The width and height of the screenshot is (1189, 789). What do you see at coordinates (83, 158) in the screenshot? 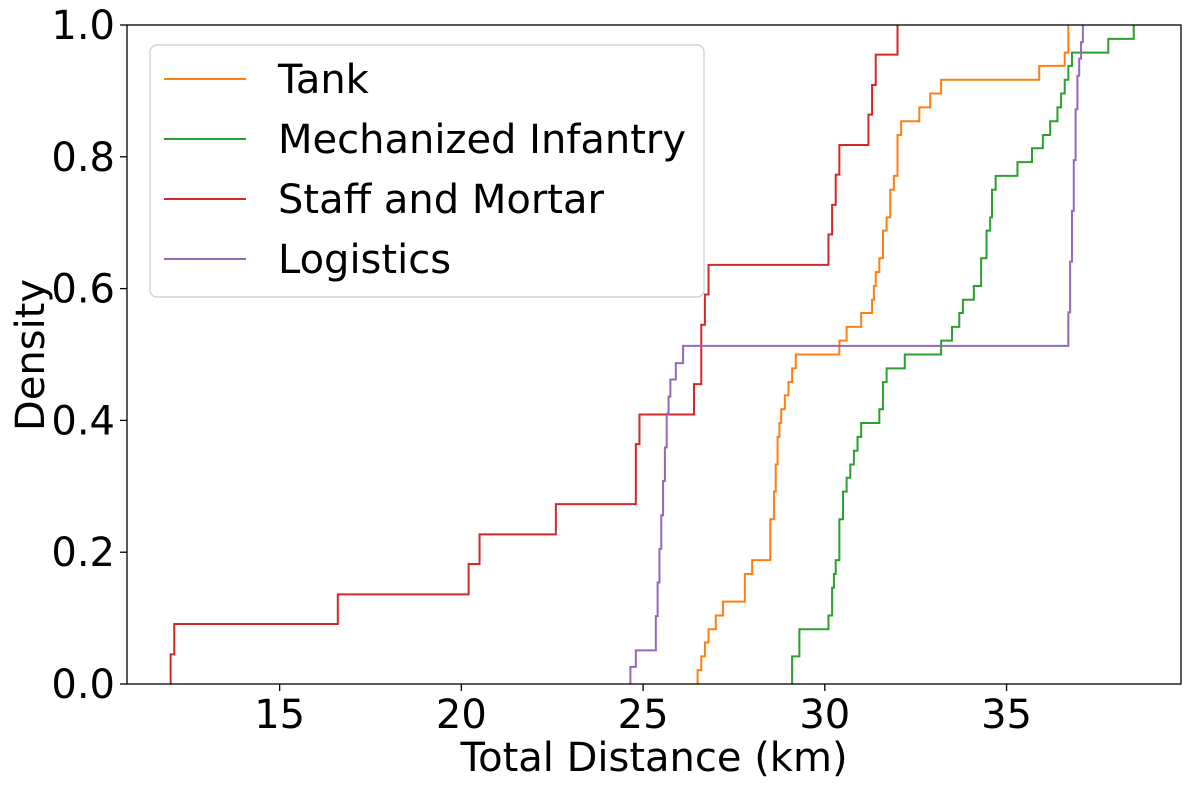
I see `y-tick-label: 0.8` at bounding box center [83, 158].